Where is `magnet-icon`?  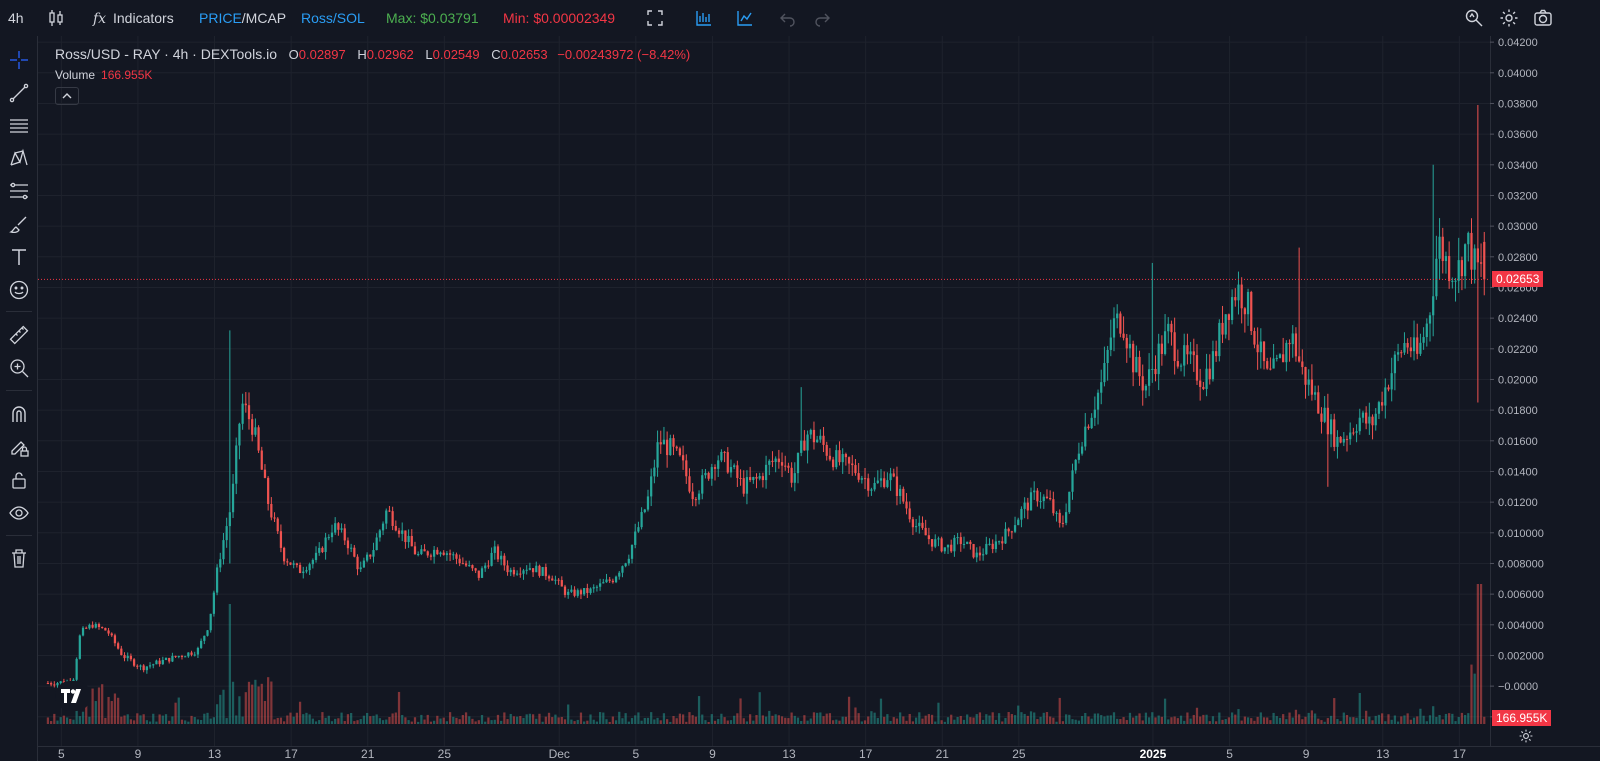
magnet-icon is located at coordinates (19, 414).